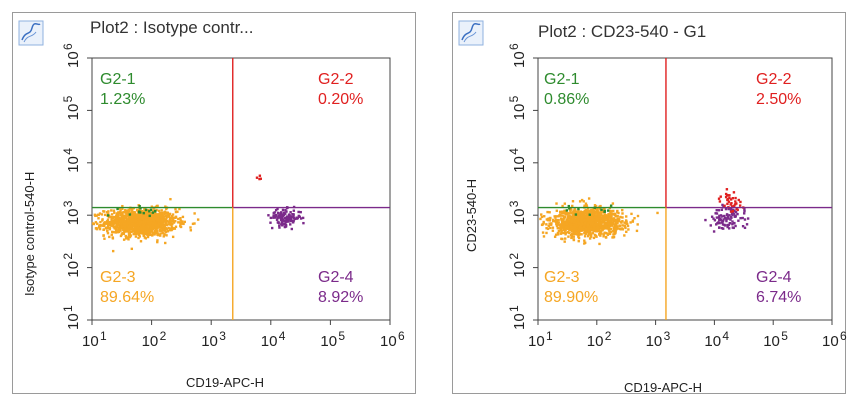 This screenshot has height=401, width=849. What do you see at coordinates (68, 203) in the screenshot?
I see `y-tick-exponent: 3` at bounding box center [68, 203].